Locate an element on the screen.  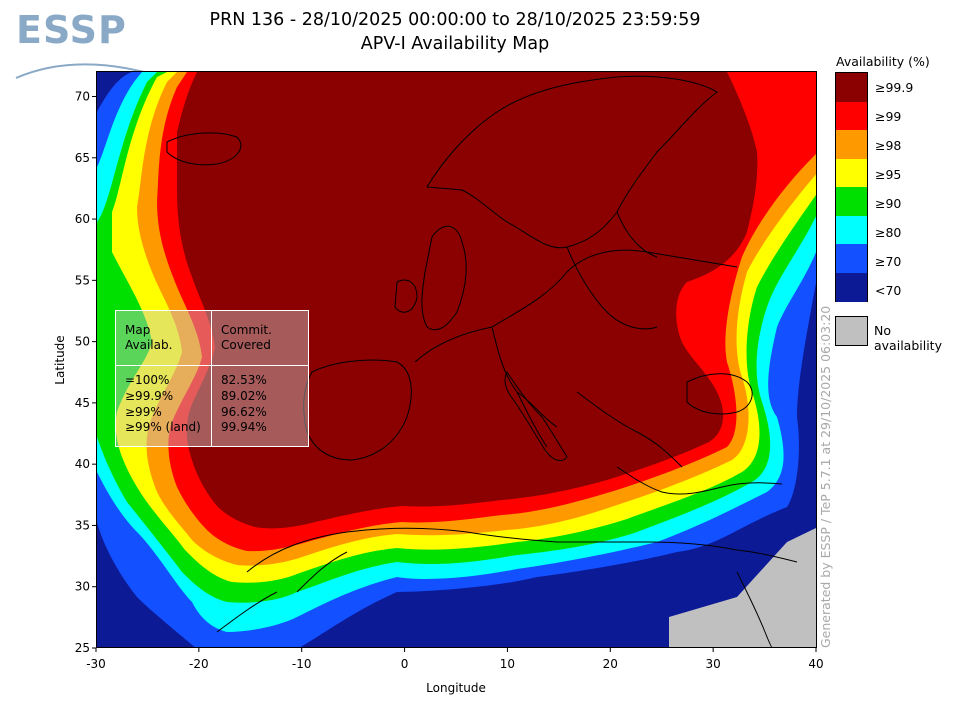
y-tick-label: 40 is located at coordinates (82, 464).